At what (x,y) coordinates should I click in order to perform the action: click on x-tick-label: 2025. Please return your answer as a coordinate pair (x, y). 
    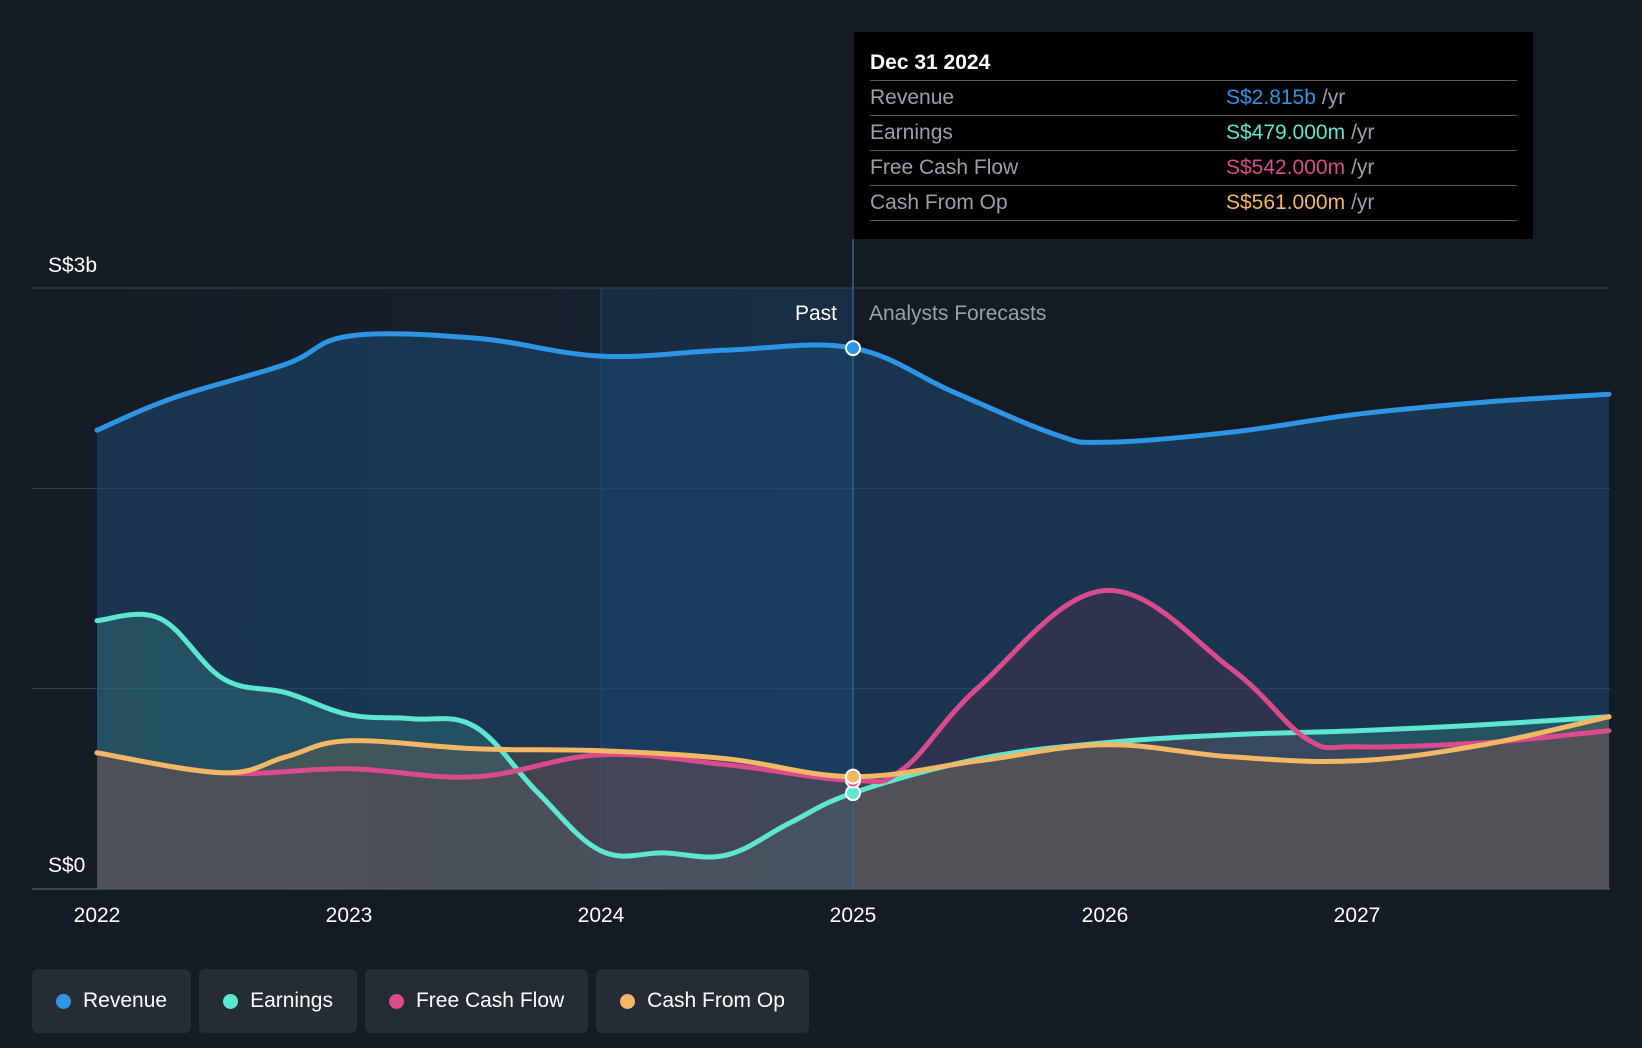
    Looking at the image, I should click on (853, 915).